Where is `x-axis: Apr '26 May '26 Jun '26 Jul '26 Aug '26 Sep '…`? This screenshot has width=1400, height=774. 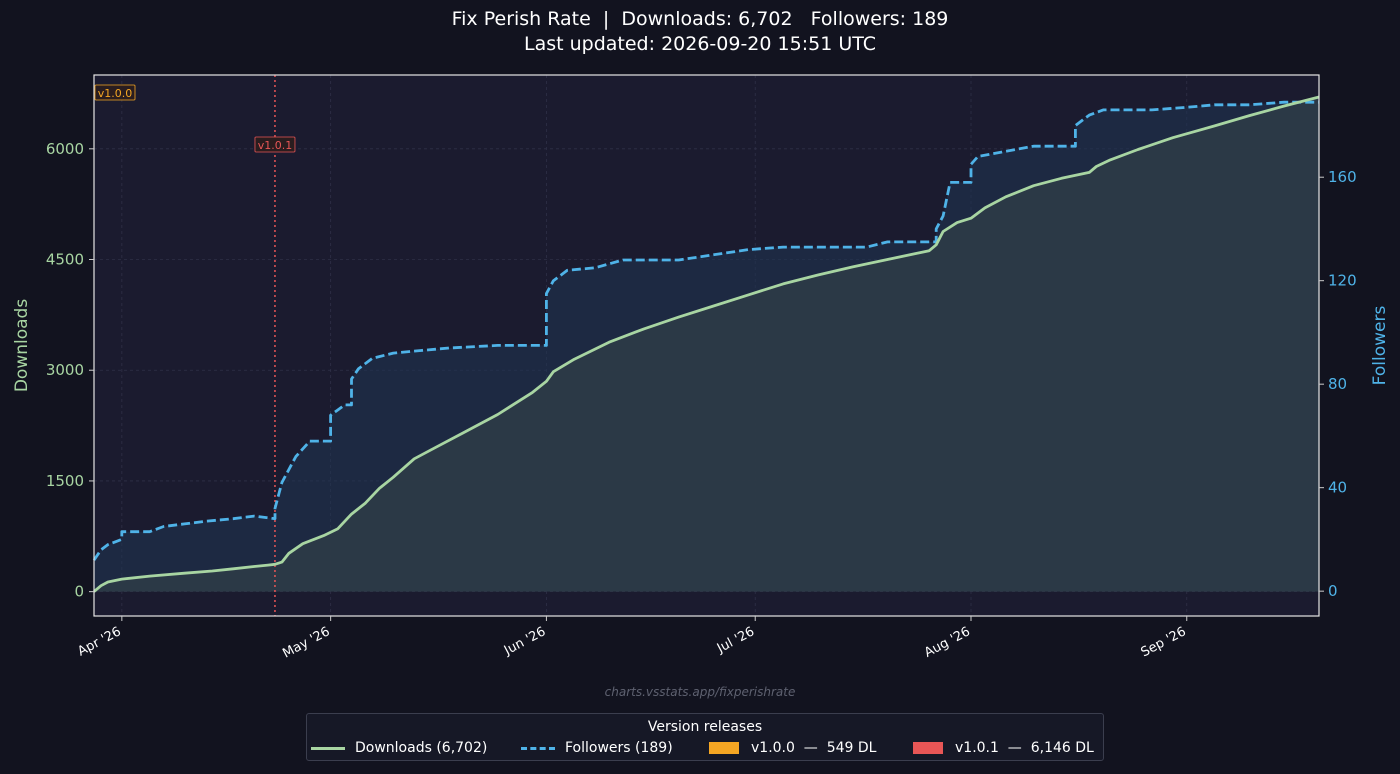 x-axis: Apr '26 May '26 Jun '26 Jul '26 Aug '26 Sep '… is located at coordinates (632, 639).